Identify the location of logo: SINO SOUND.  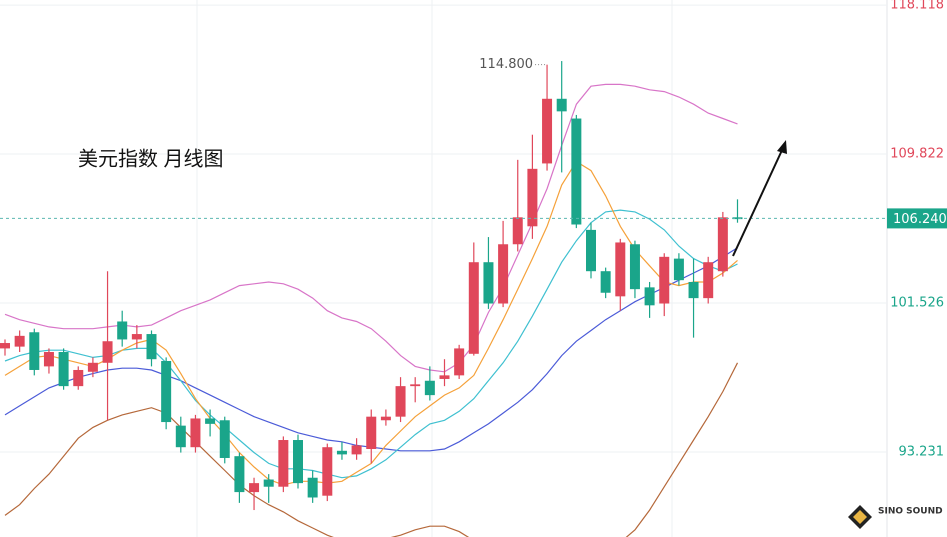
(895, 517).